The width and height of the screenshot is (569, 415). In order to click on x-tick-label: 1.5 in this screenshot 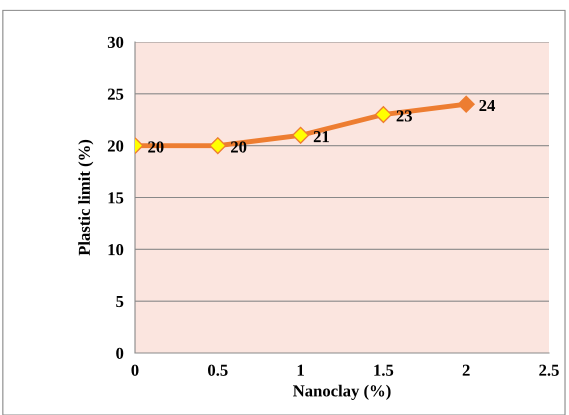, I will do `click(384, 370)`.